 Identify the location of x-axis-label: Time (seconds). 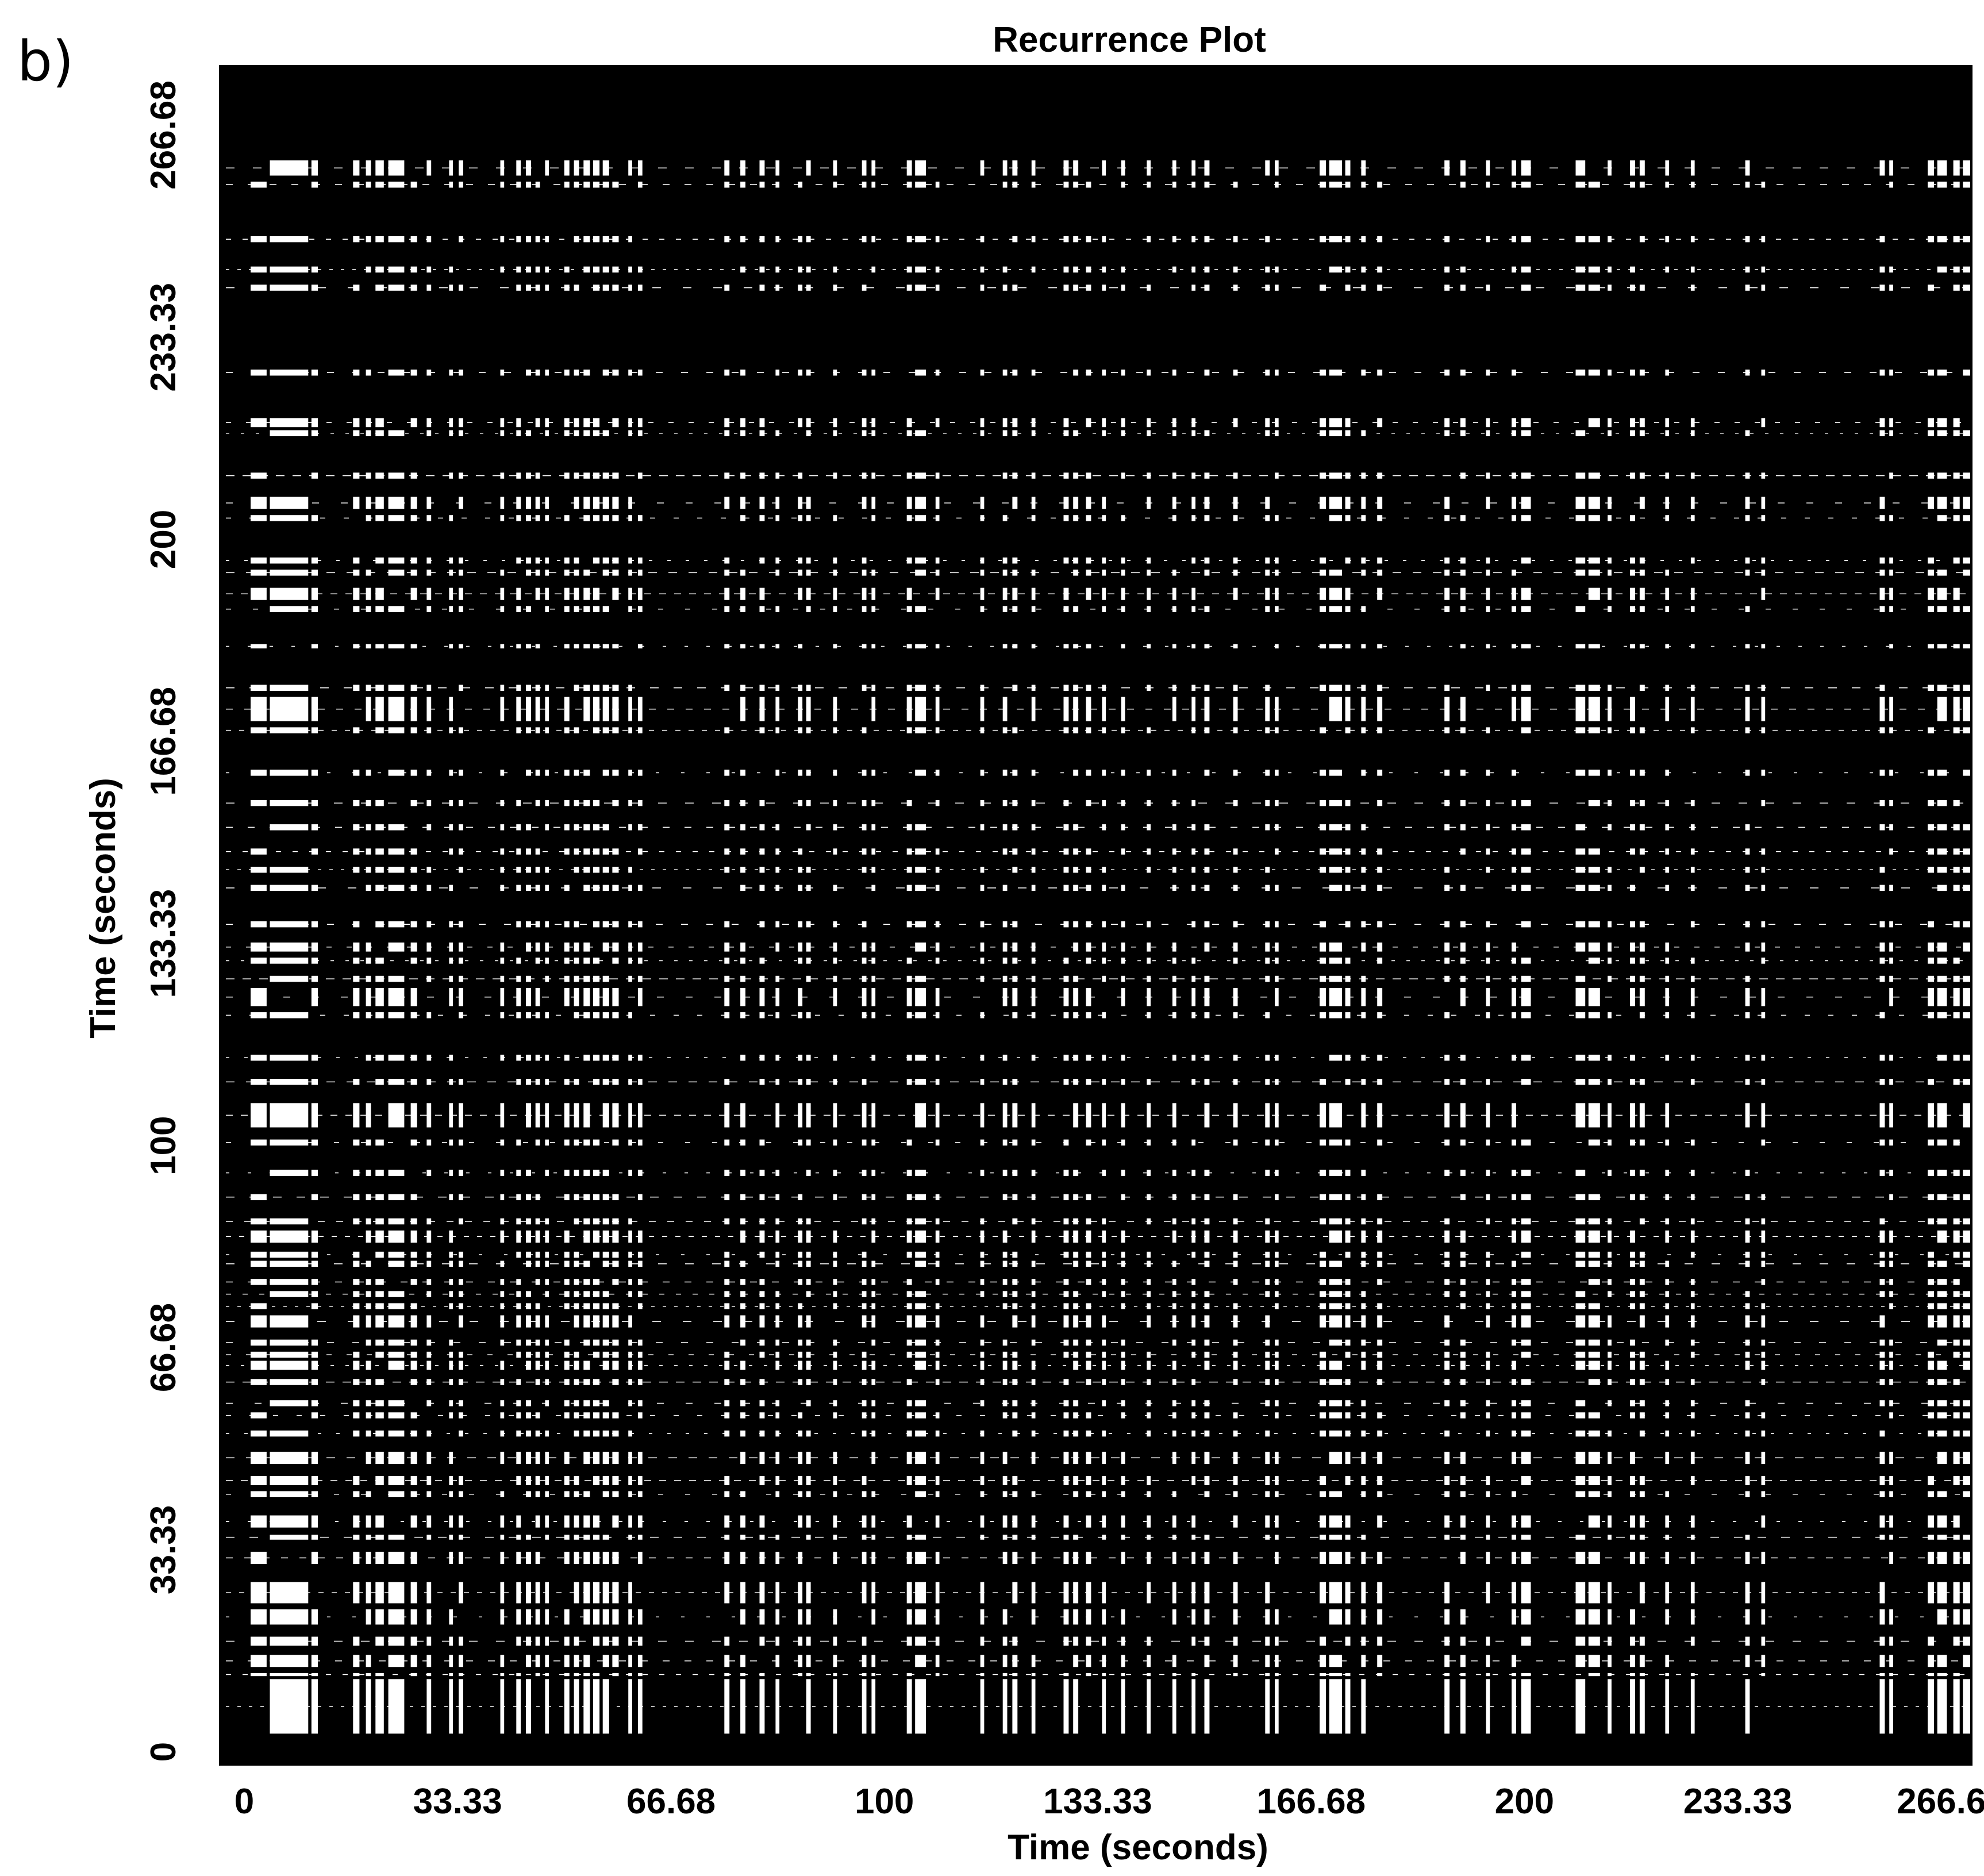
(1138, 1847).